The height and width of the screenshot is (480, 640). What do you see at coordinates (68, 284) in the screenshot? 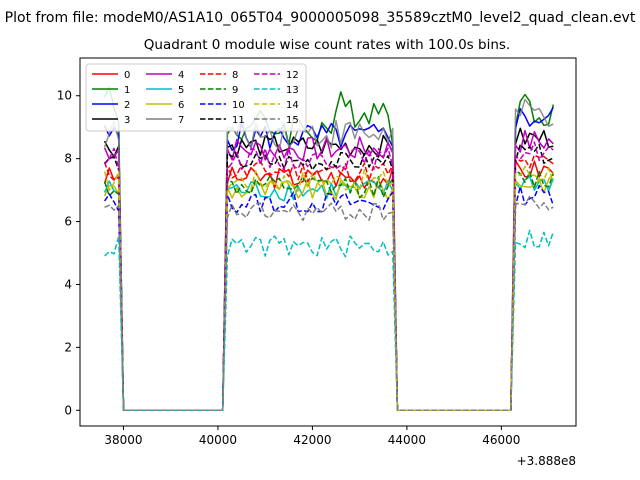
I see `y-tick-label: 4` at bounding box center [68, 284].